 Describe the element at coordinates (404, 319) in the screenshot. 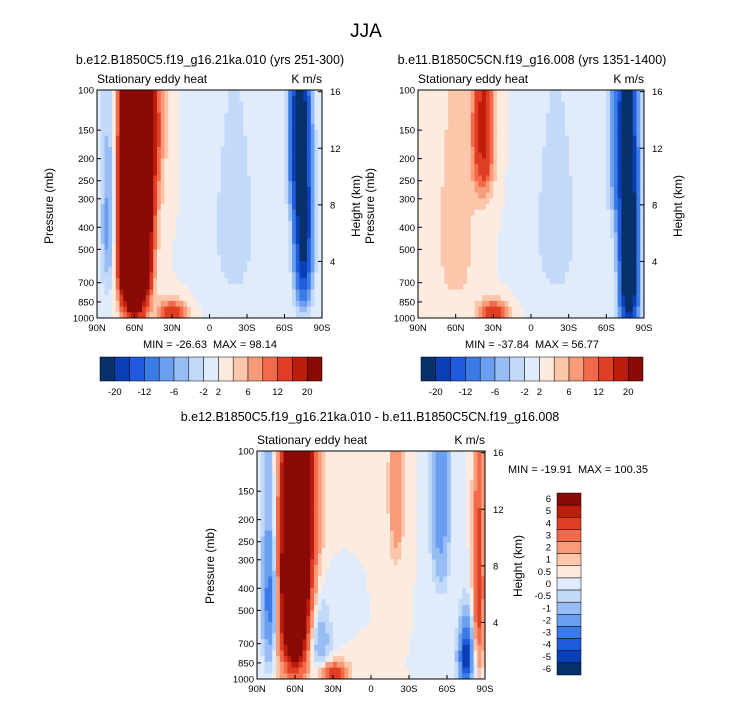

I see `y-tick-label: 1000` at that location.